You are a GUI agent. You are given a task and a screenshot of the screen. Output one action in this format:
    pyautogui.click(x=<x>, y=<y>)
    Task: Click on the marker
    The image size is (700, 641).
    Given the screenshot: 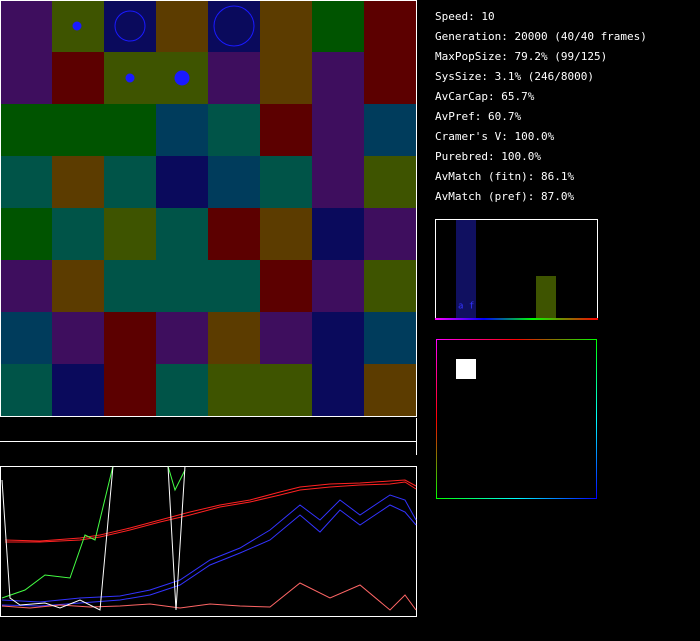 What is the action you would take?
    pyautogui.click(x=466, y=369)
    